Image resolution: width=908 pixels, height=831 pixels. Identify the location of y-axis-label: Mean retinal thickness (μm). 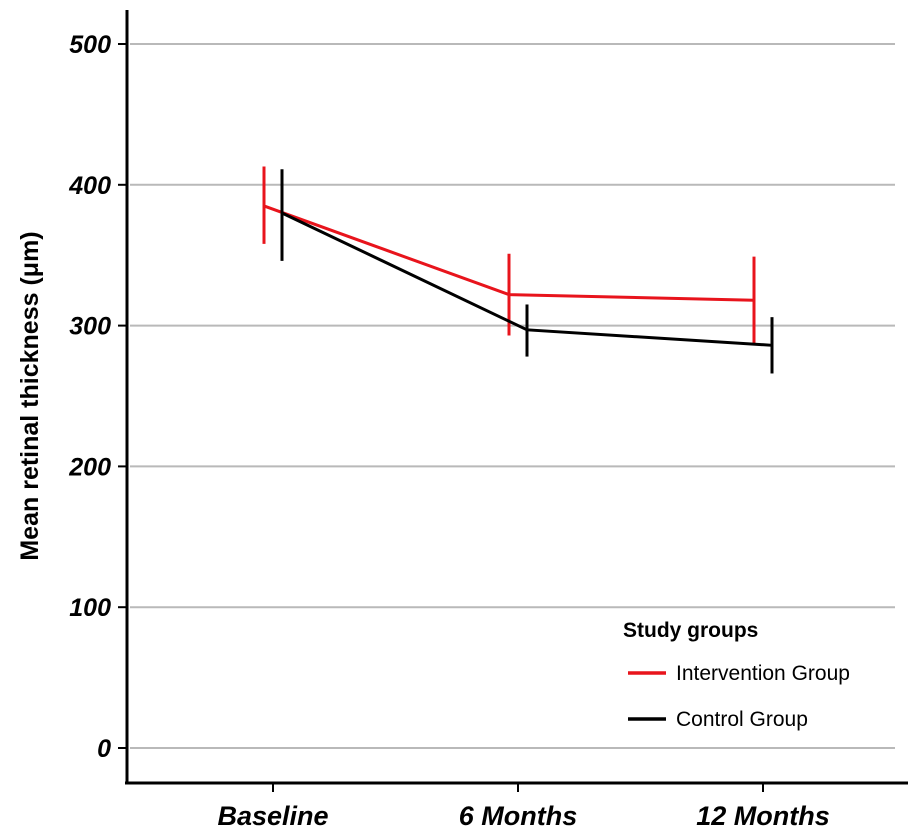
(30, 395).